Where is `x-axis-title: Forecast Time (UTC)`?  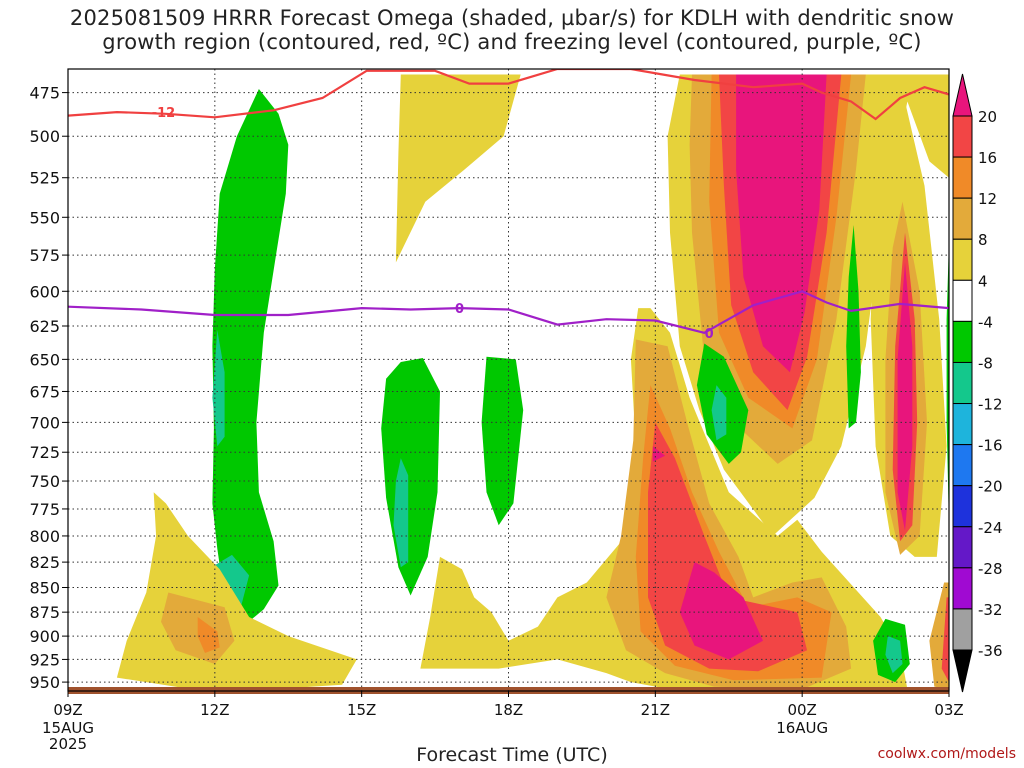
x-axis-title: Forecast Time (UTC) is located at coordinates (512, 755).